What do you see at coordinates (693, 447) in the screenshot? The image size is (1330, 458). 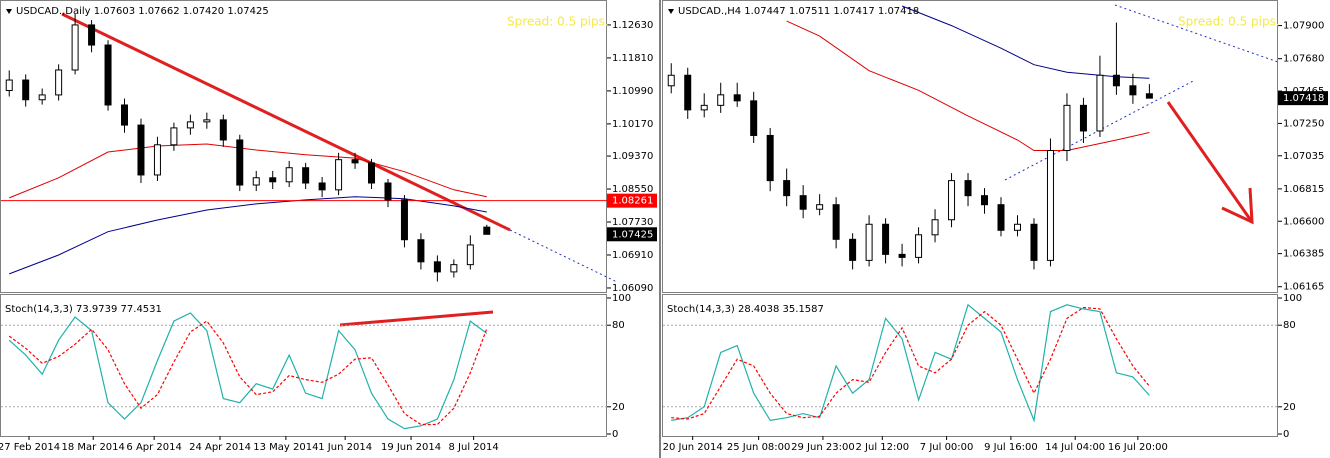 I see `x-tick-label: 20 Jun 2014` at bounding box center [693, 447].